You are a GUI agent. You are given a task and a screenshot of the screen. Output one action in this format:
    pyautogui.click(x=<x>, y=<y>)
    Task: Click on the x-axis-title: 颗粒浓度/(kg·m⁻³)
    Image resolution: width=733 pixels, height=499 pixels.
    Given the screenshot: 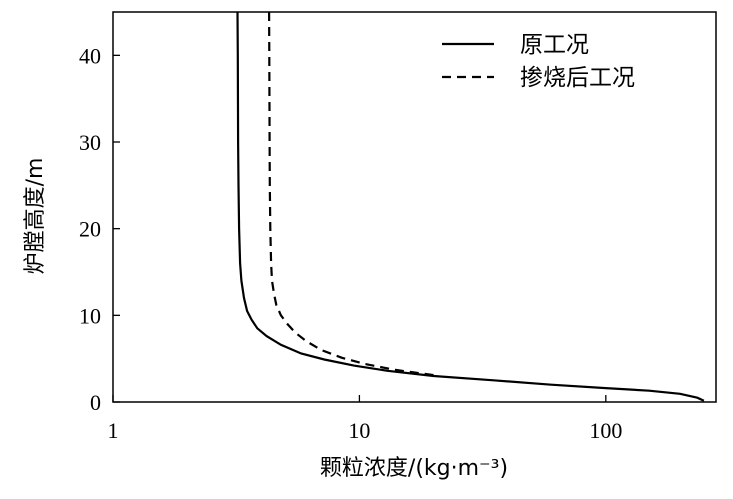 What is the action you would take?
    pyautogui.click(x=414, y=468)
    